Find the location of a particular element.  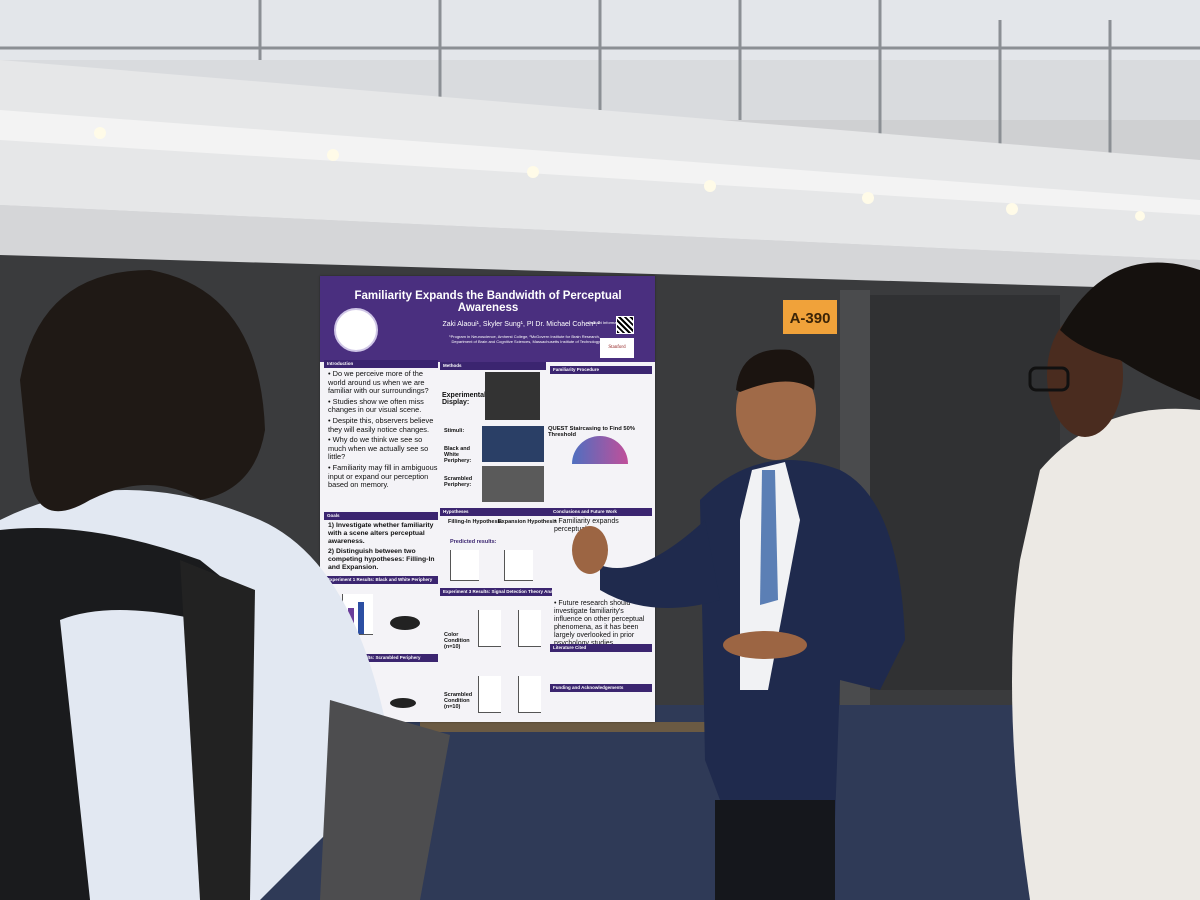

condition-label: Color Condition (n=10) is located at coordinates (457, 641).